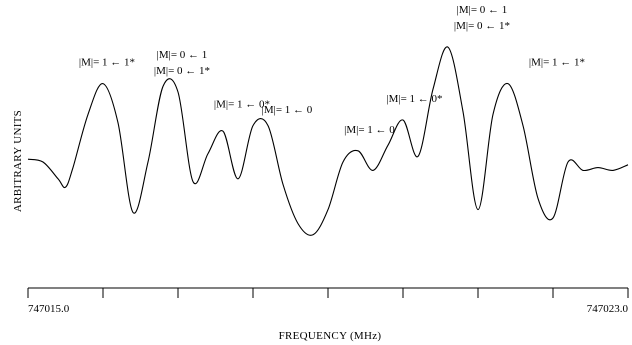 Image resolution: width=632 pixels, height=345 pixels. Describe the element at coordinates (608, 309) in the screenshot. I see `x-tick-label: 747023.0` at that location.